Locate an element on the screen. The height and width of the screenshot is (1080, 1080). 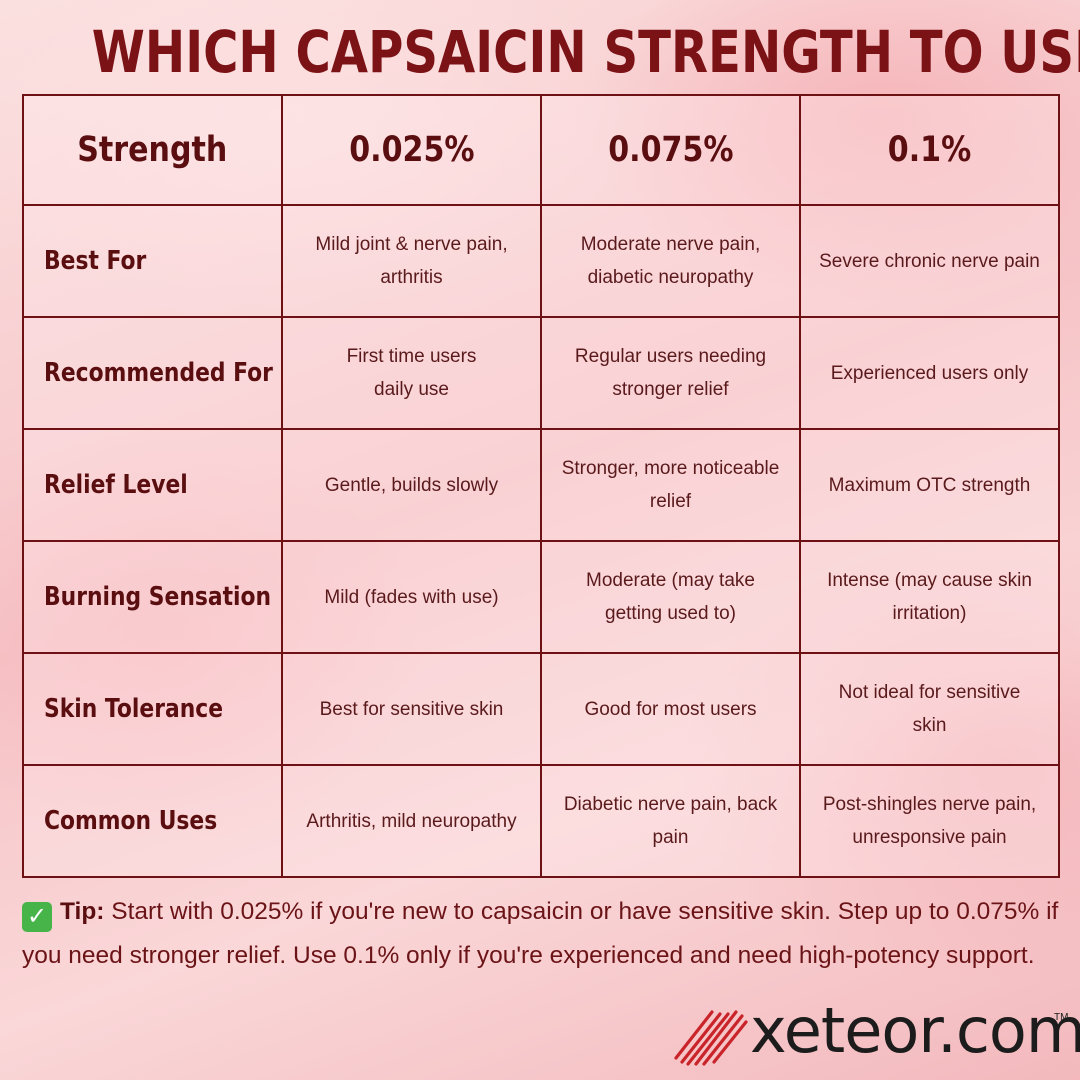
check-mark-icon: ✓ is located at coordinates (37, 917).